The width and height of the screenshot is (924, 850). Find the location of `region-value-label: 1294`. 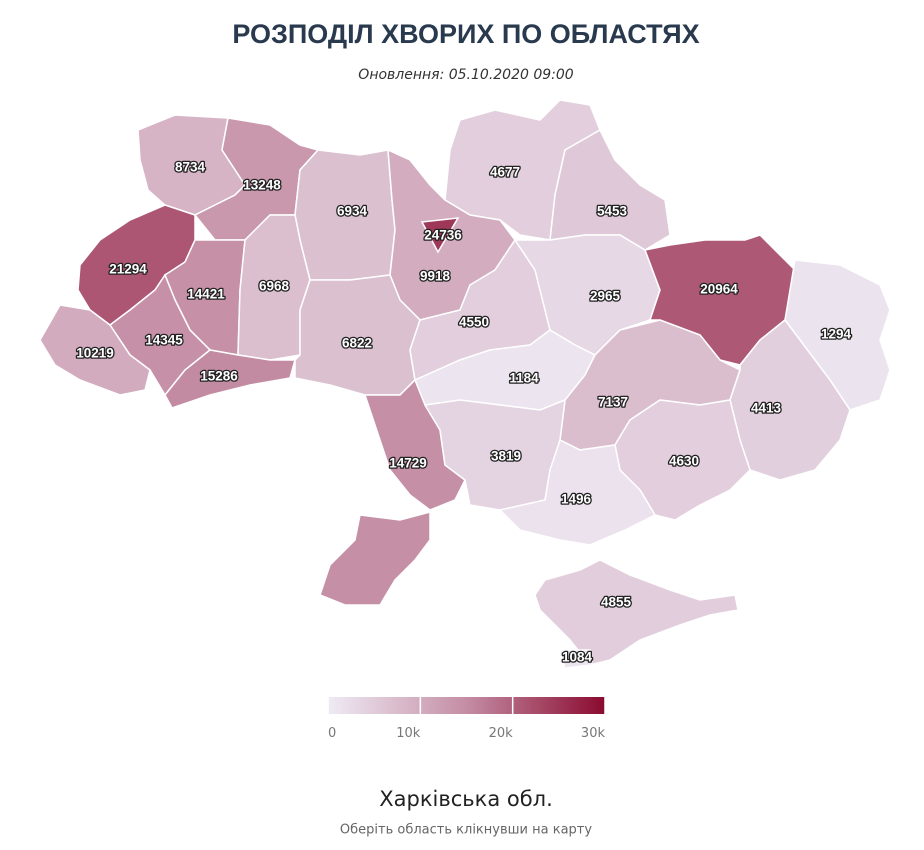

region-value-label: 1294 is located at coordinates (836, 334).